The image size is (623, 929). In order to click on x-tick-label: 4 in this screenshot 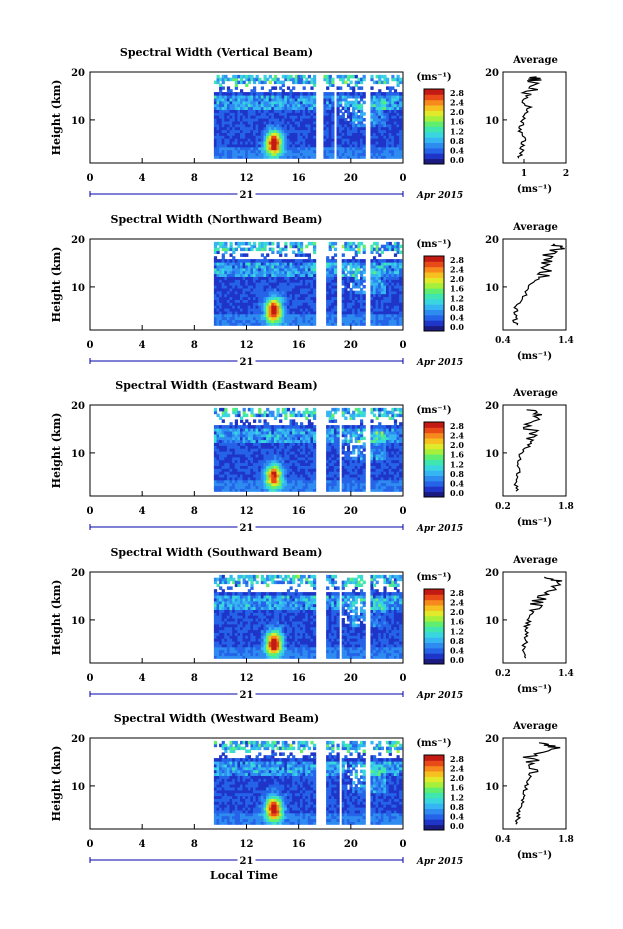, I will do `click(142, 678)`.